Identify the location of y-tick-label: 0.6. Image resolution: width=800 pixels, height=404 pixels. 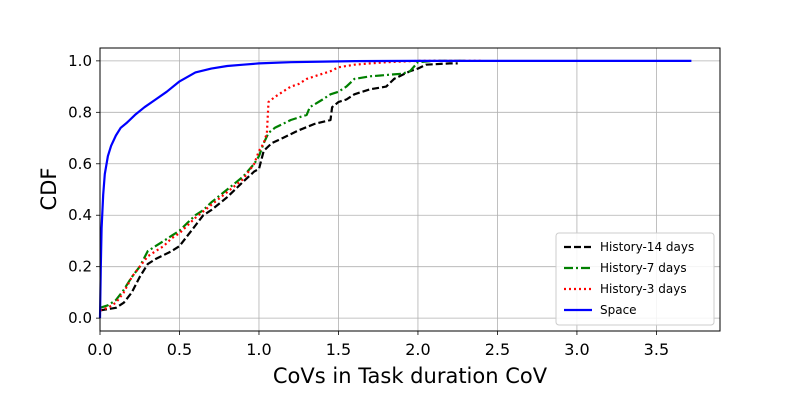
(80, 164).